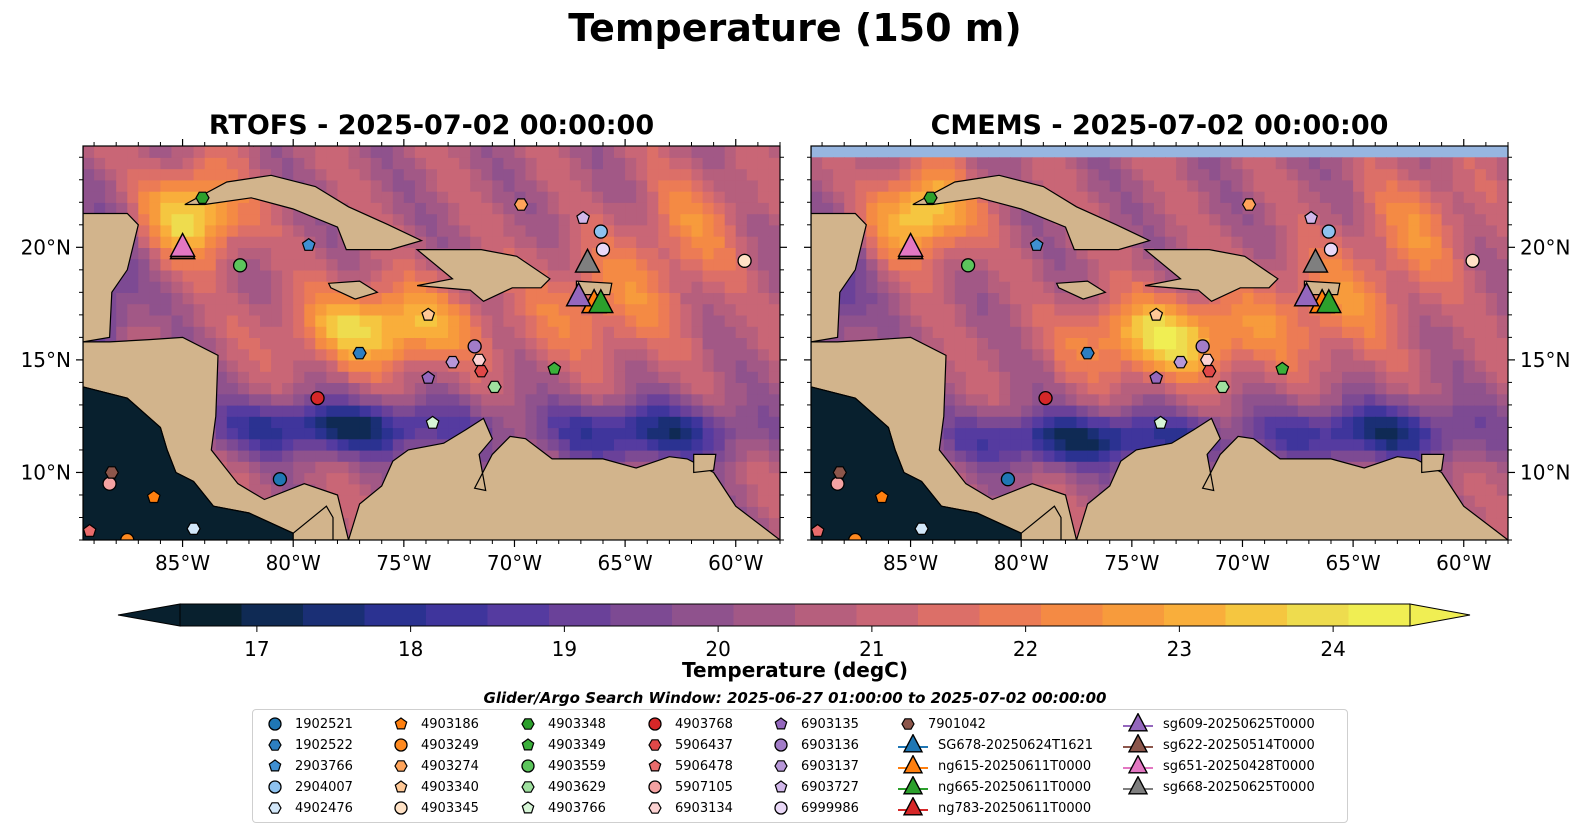 The height and width of the screenshot is (829, 1590). I want to click on legend-triangle, so click(913, 806).